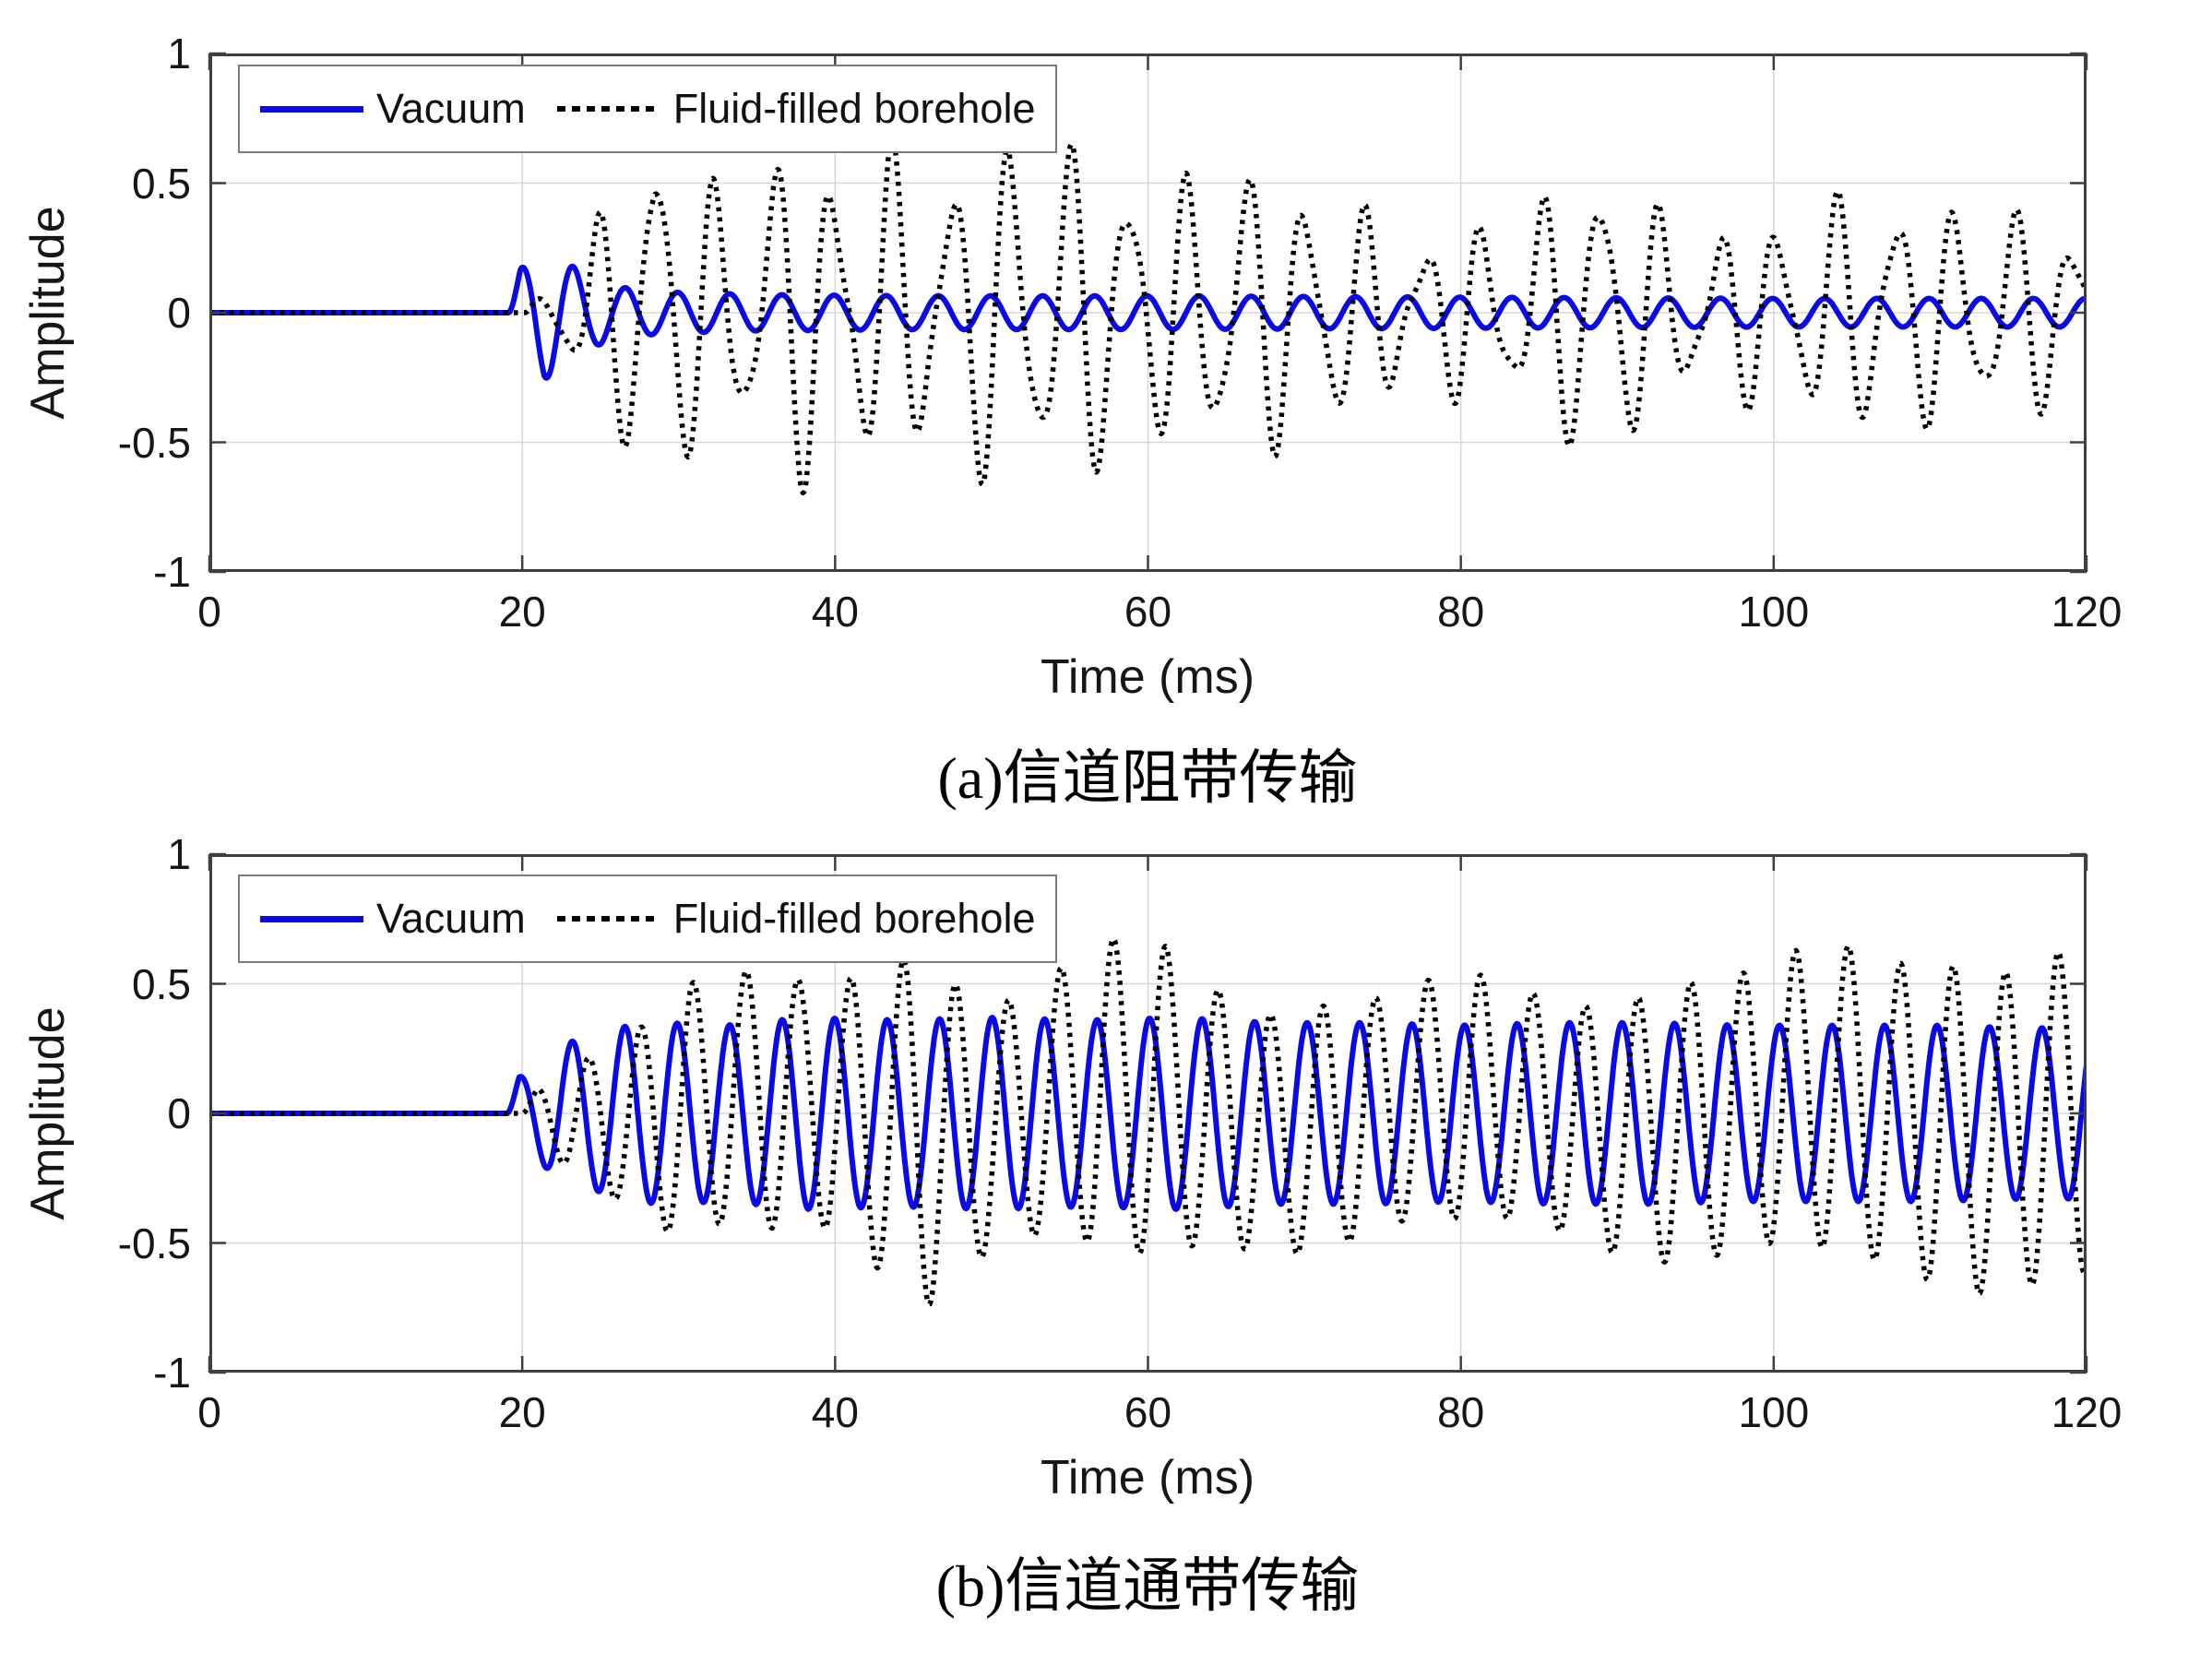 This screenshot has width=2212, height=1677. I want to click on panel-b-y-tick-0: 0, so click(179, 1113).